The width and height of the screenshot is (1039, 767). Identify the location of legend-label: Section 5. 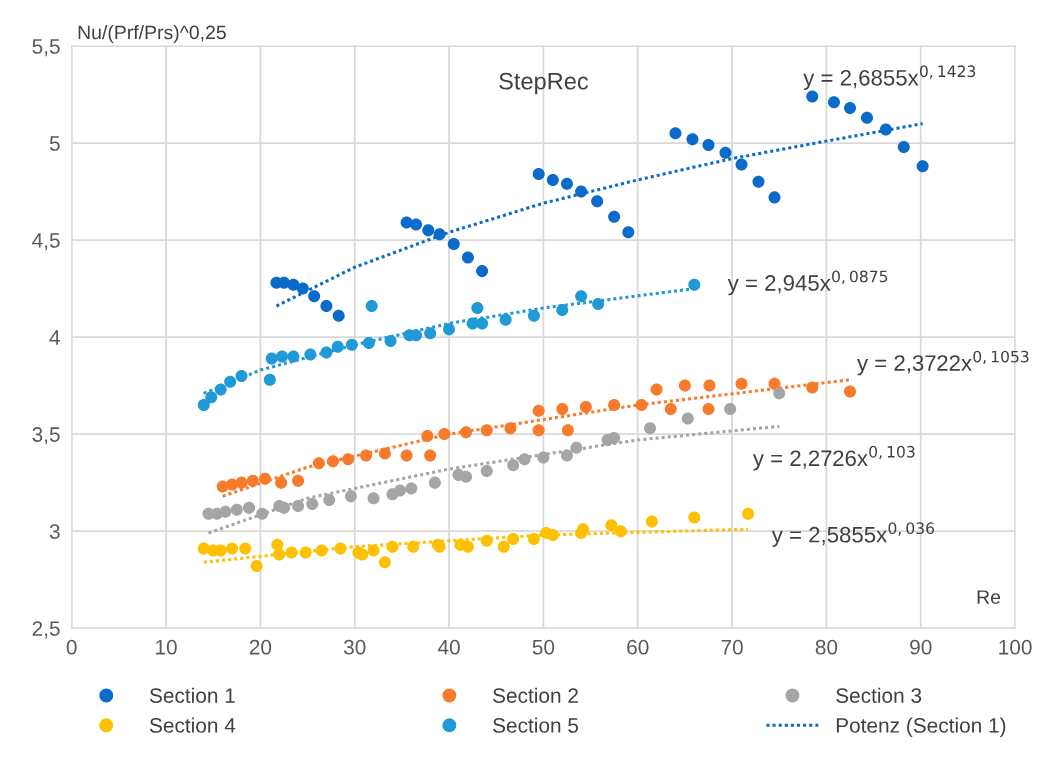
(536, 725).